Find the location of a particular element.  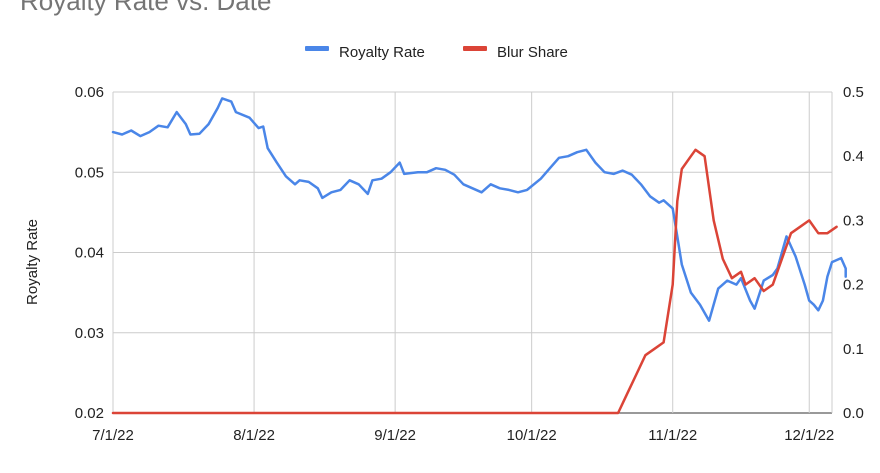

y2-tick-label: 0.0 is located at coordinates (853, 413).